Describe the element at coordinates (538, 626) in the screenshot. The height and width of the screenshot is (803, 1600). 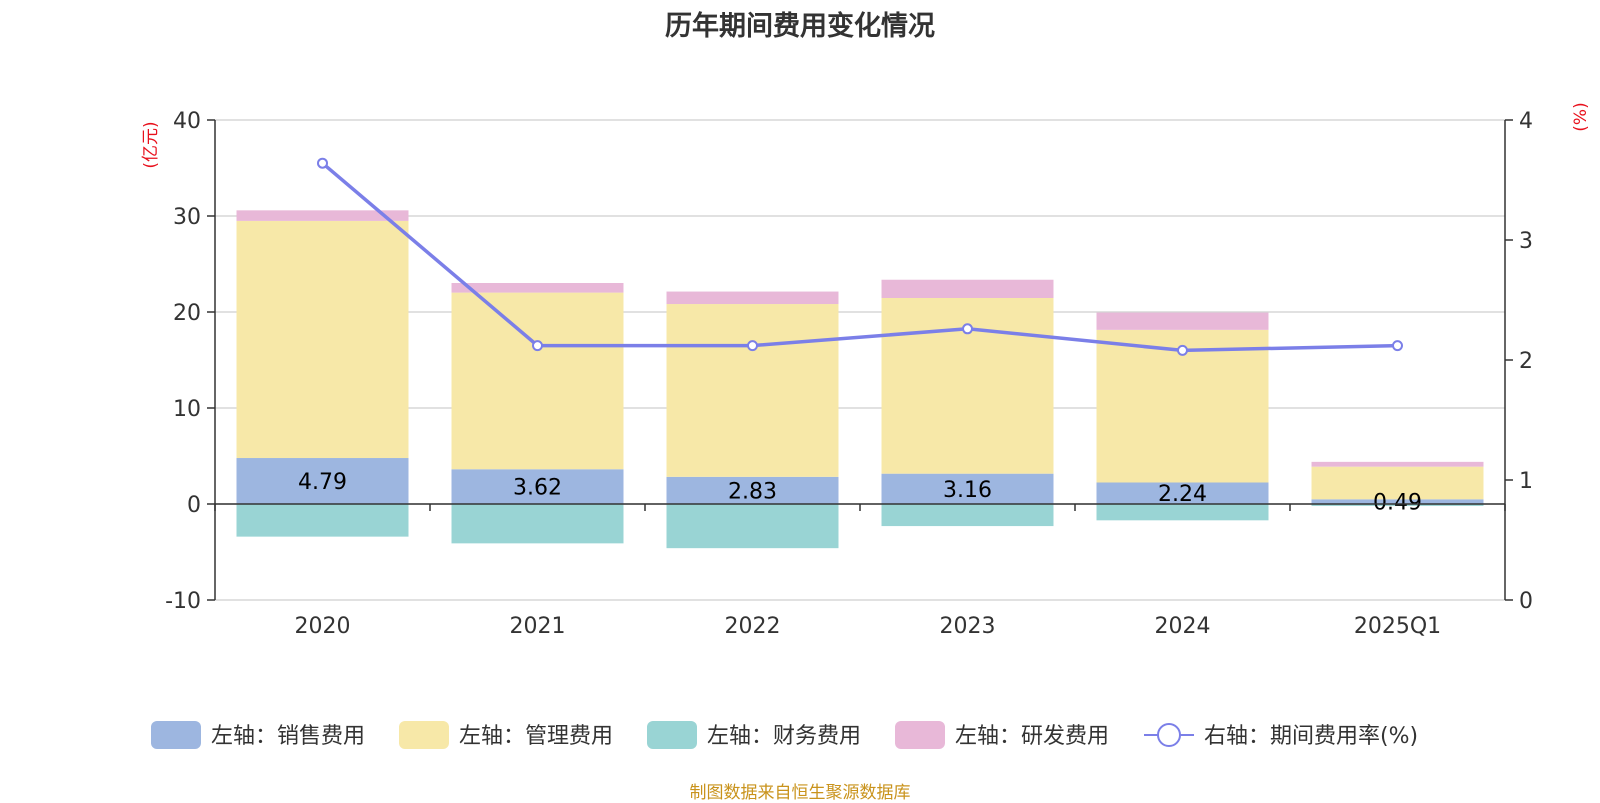
I see `category-label: 2021` at that location.